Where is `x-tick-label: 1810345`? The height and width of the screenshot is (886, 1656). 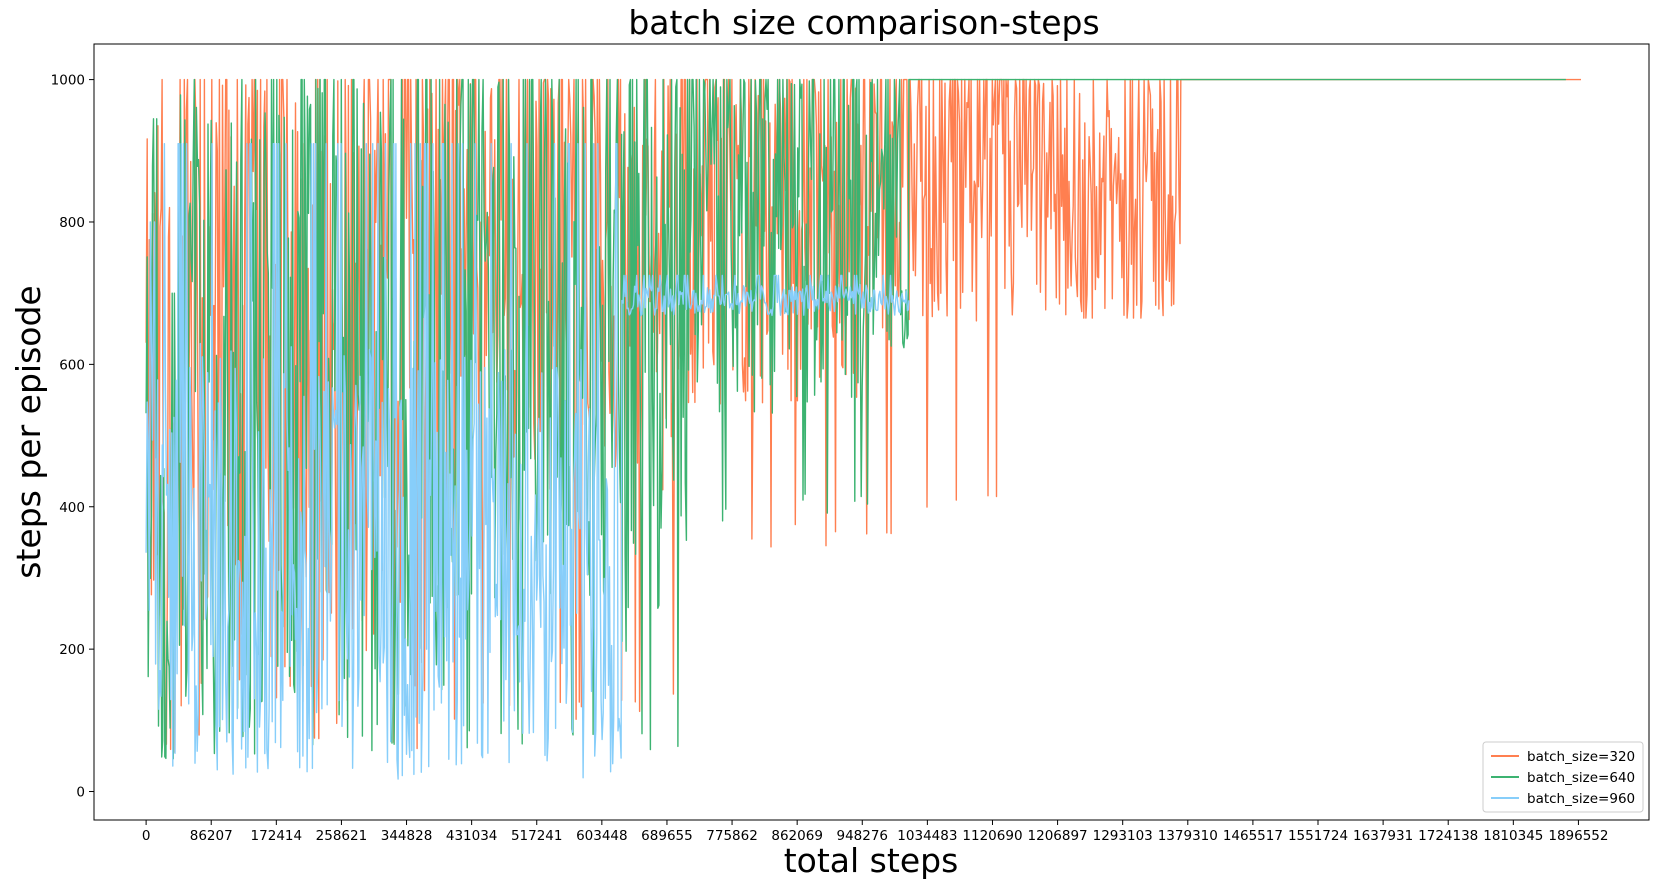 x-tick-label: 1810345 is located at coordinates (1513, 836).